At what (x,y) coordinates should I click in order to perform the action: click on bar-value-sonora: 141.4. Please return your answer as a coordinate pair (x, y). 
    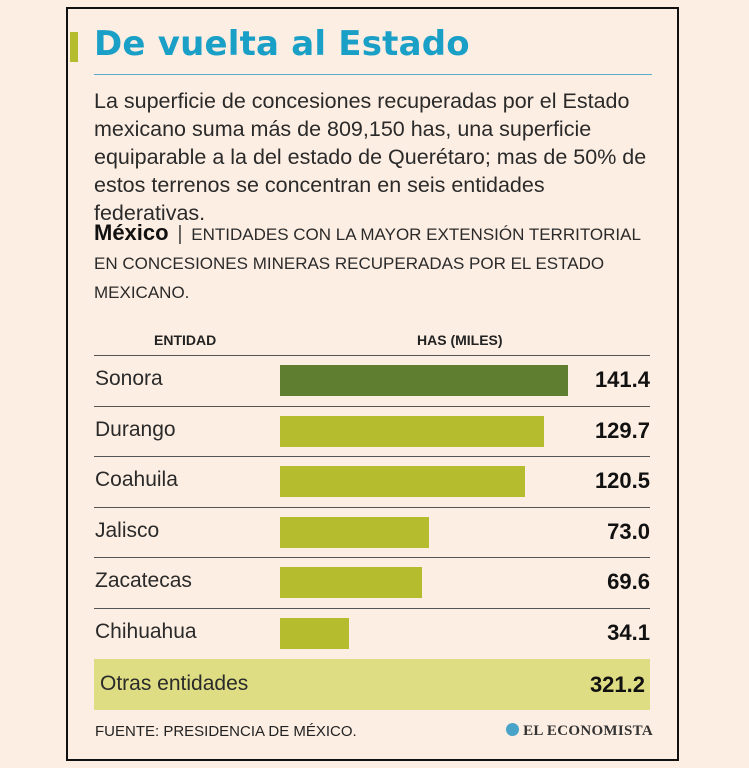
    Looking at the image, I should click on (622, 379).